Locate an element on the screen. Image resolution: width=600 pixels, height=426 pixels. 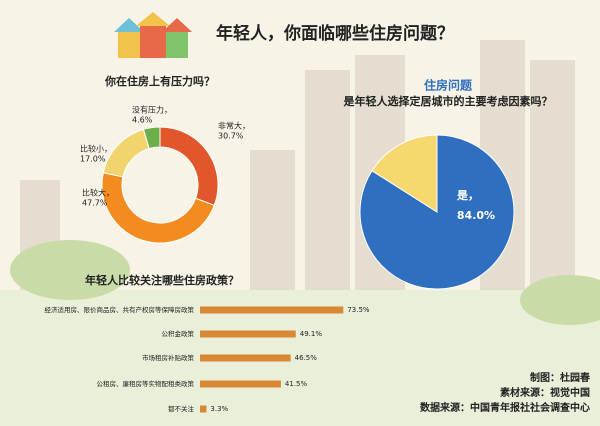
value-label: 73.5% is located at coordinates (358, 310).